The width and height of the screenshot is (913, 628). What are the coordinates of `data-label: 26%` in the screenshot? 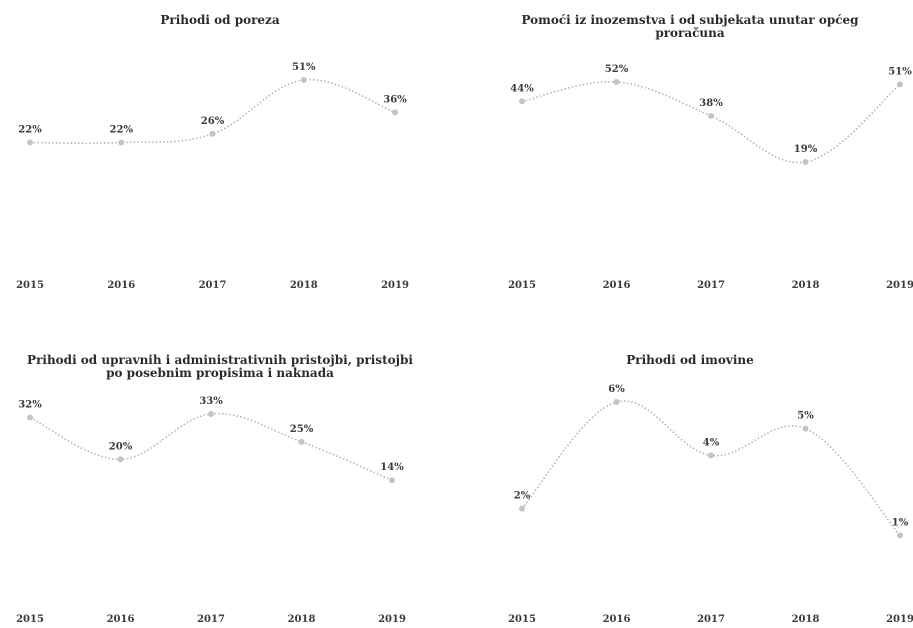 It's located at (213, 121).